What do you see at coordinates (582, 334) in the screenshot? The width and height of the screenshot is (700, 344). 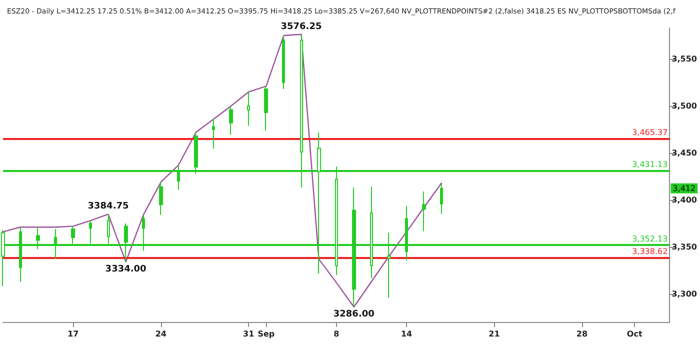 I see `x-tick-label: 28` at bounding box center [582, 334].